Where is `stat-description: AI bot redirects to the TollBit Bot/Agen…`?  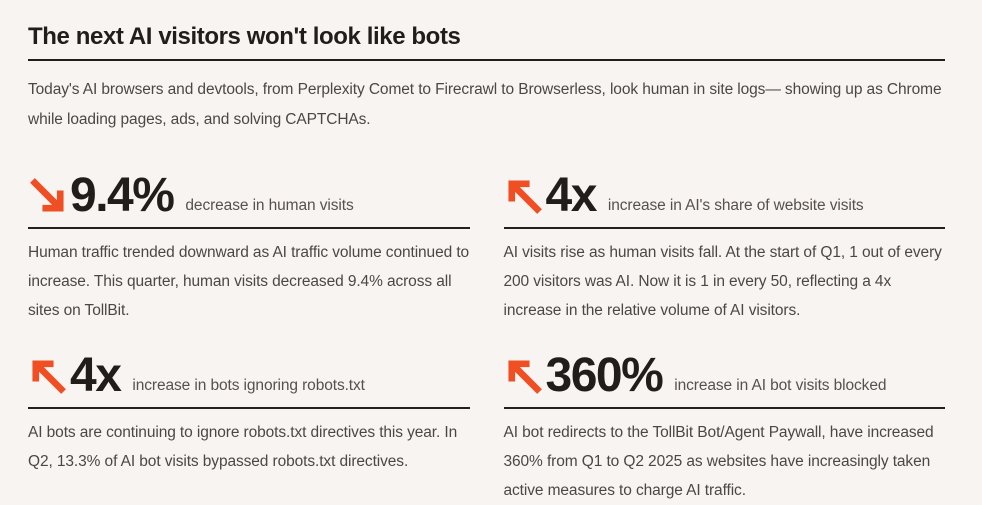 stat-description: AI bot redirects to the TollBit Bot/Agen… is located at coordinates (718, 461).